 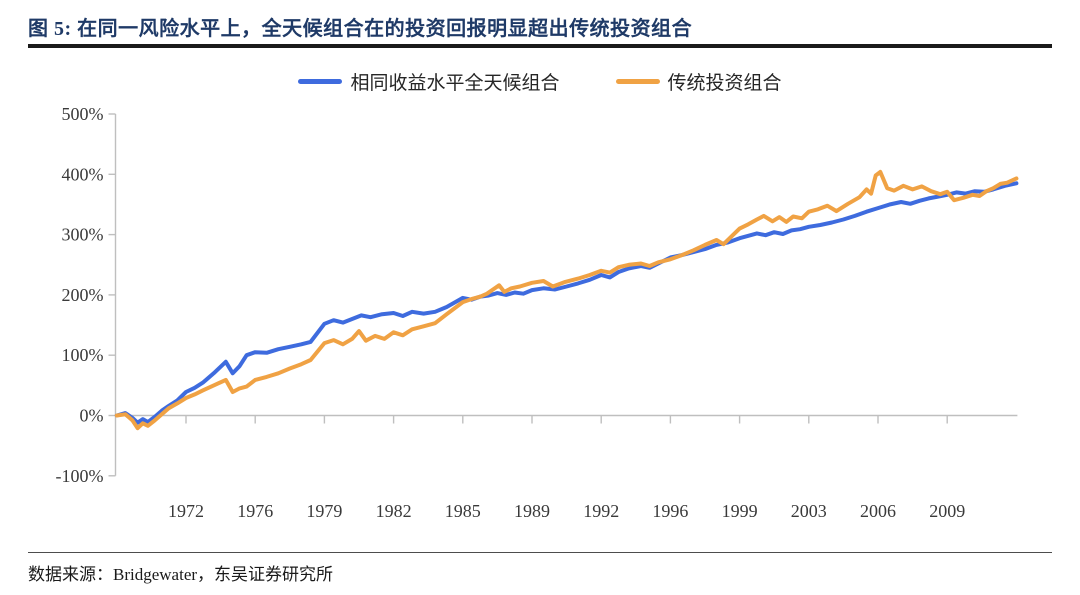 I want to click on x-tick-label: 1992, so click(x=601, y=511).